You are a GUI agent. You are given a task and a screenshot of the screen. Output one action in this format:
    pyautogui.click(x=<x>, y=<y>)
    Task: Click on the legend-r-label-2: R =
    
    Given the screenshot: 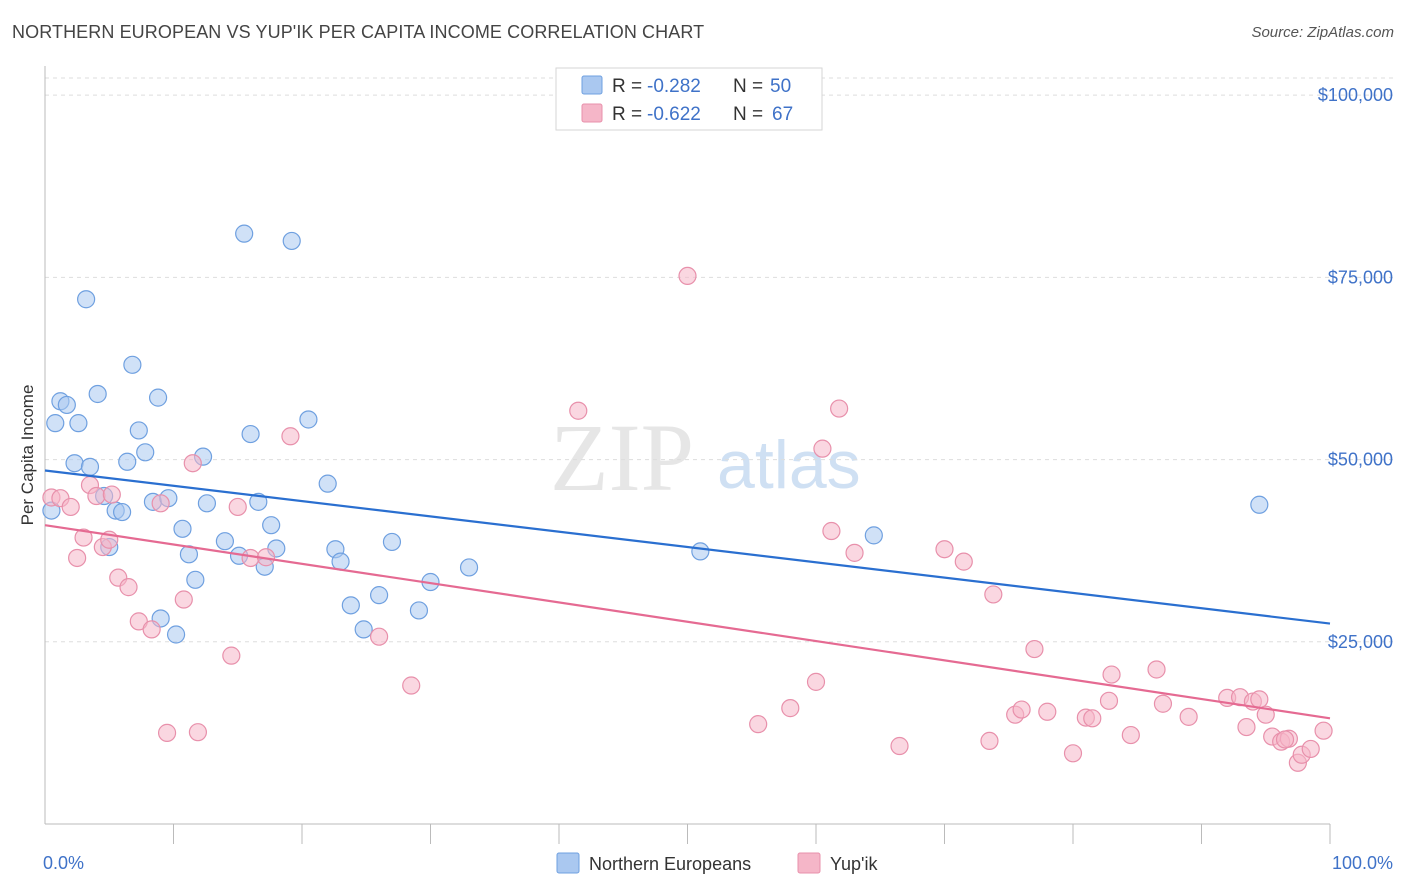 What is the action you would take?
    pyautogui.click(x=627, y=114)
    